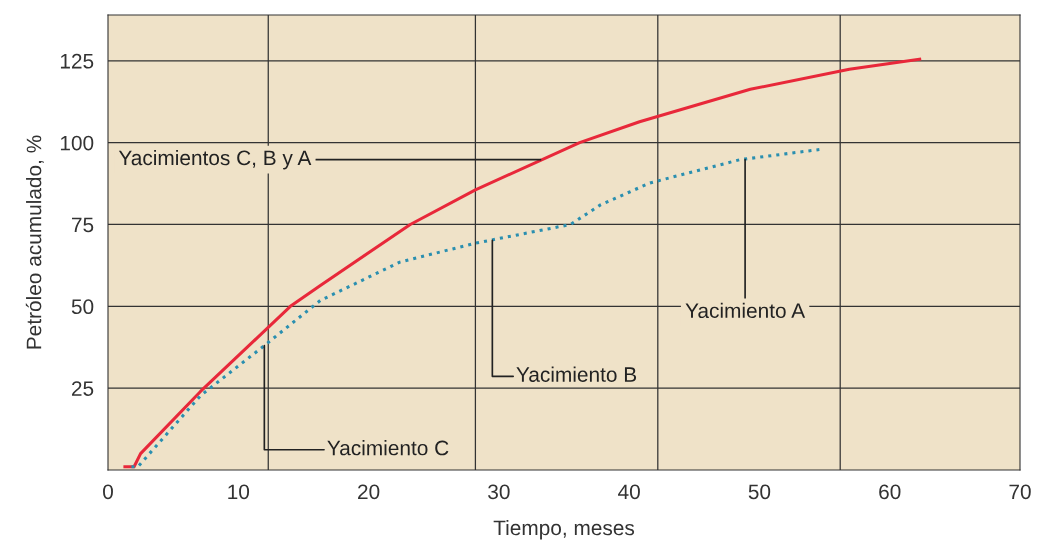 This screenshot has width=1037, height=554. Describe the element at coordinates (108, 492) in the screenshot. I see `x-tick-label: 0` at that location.